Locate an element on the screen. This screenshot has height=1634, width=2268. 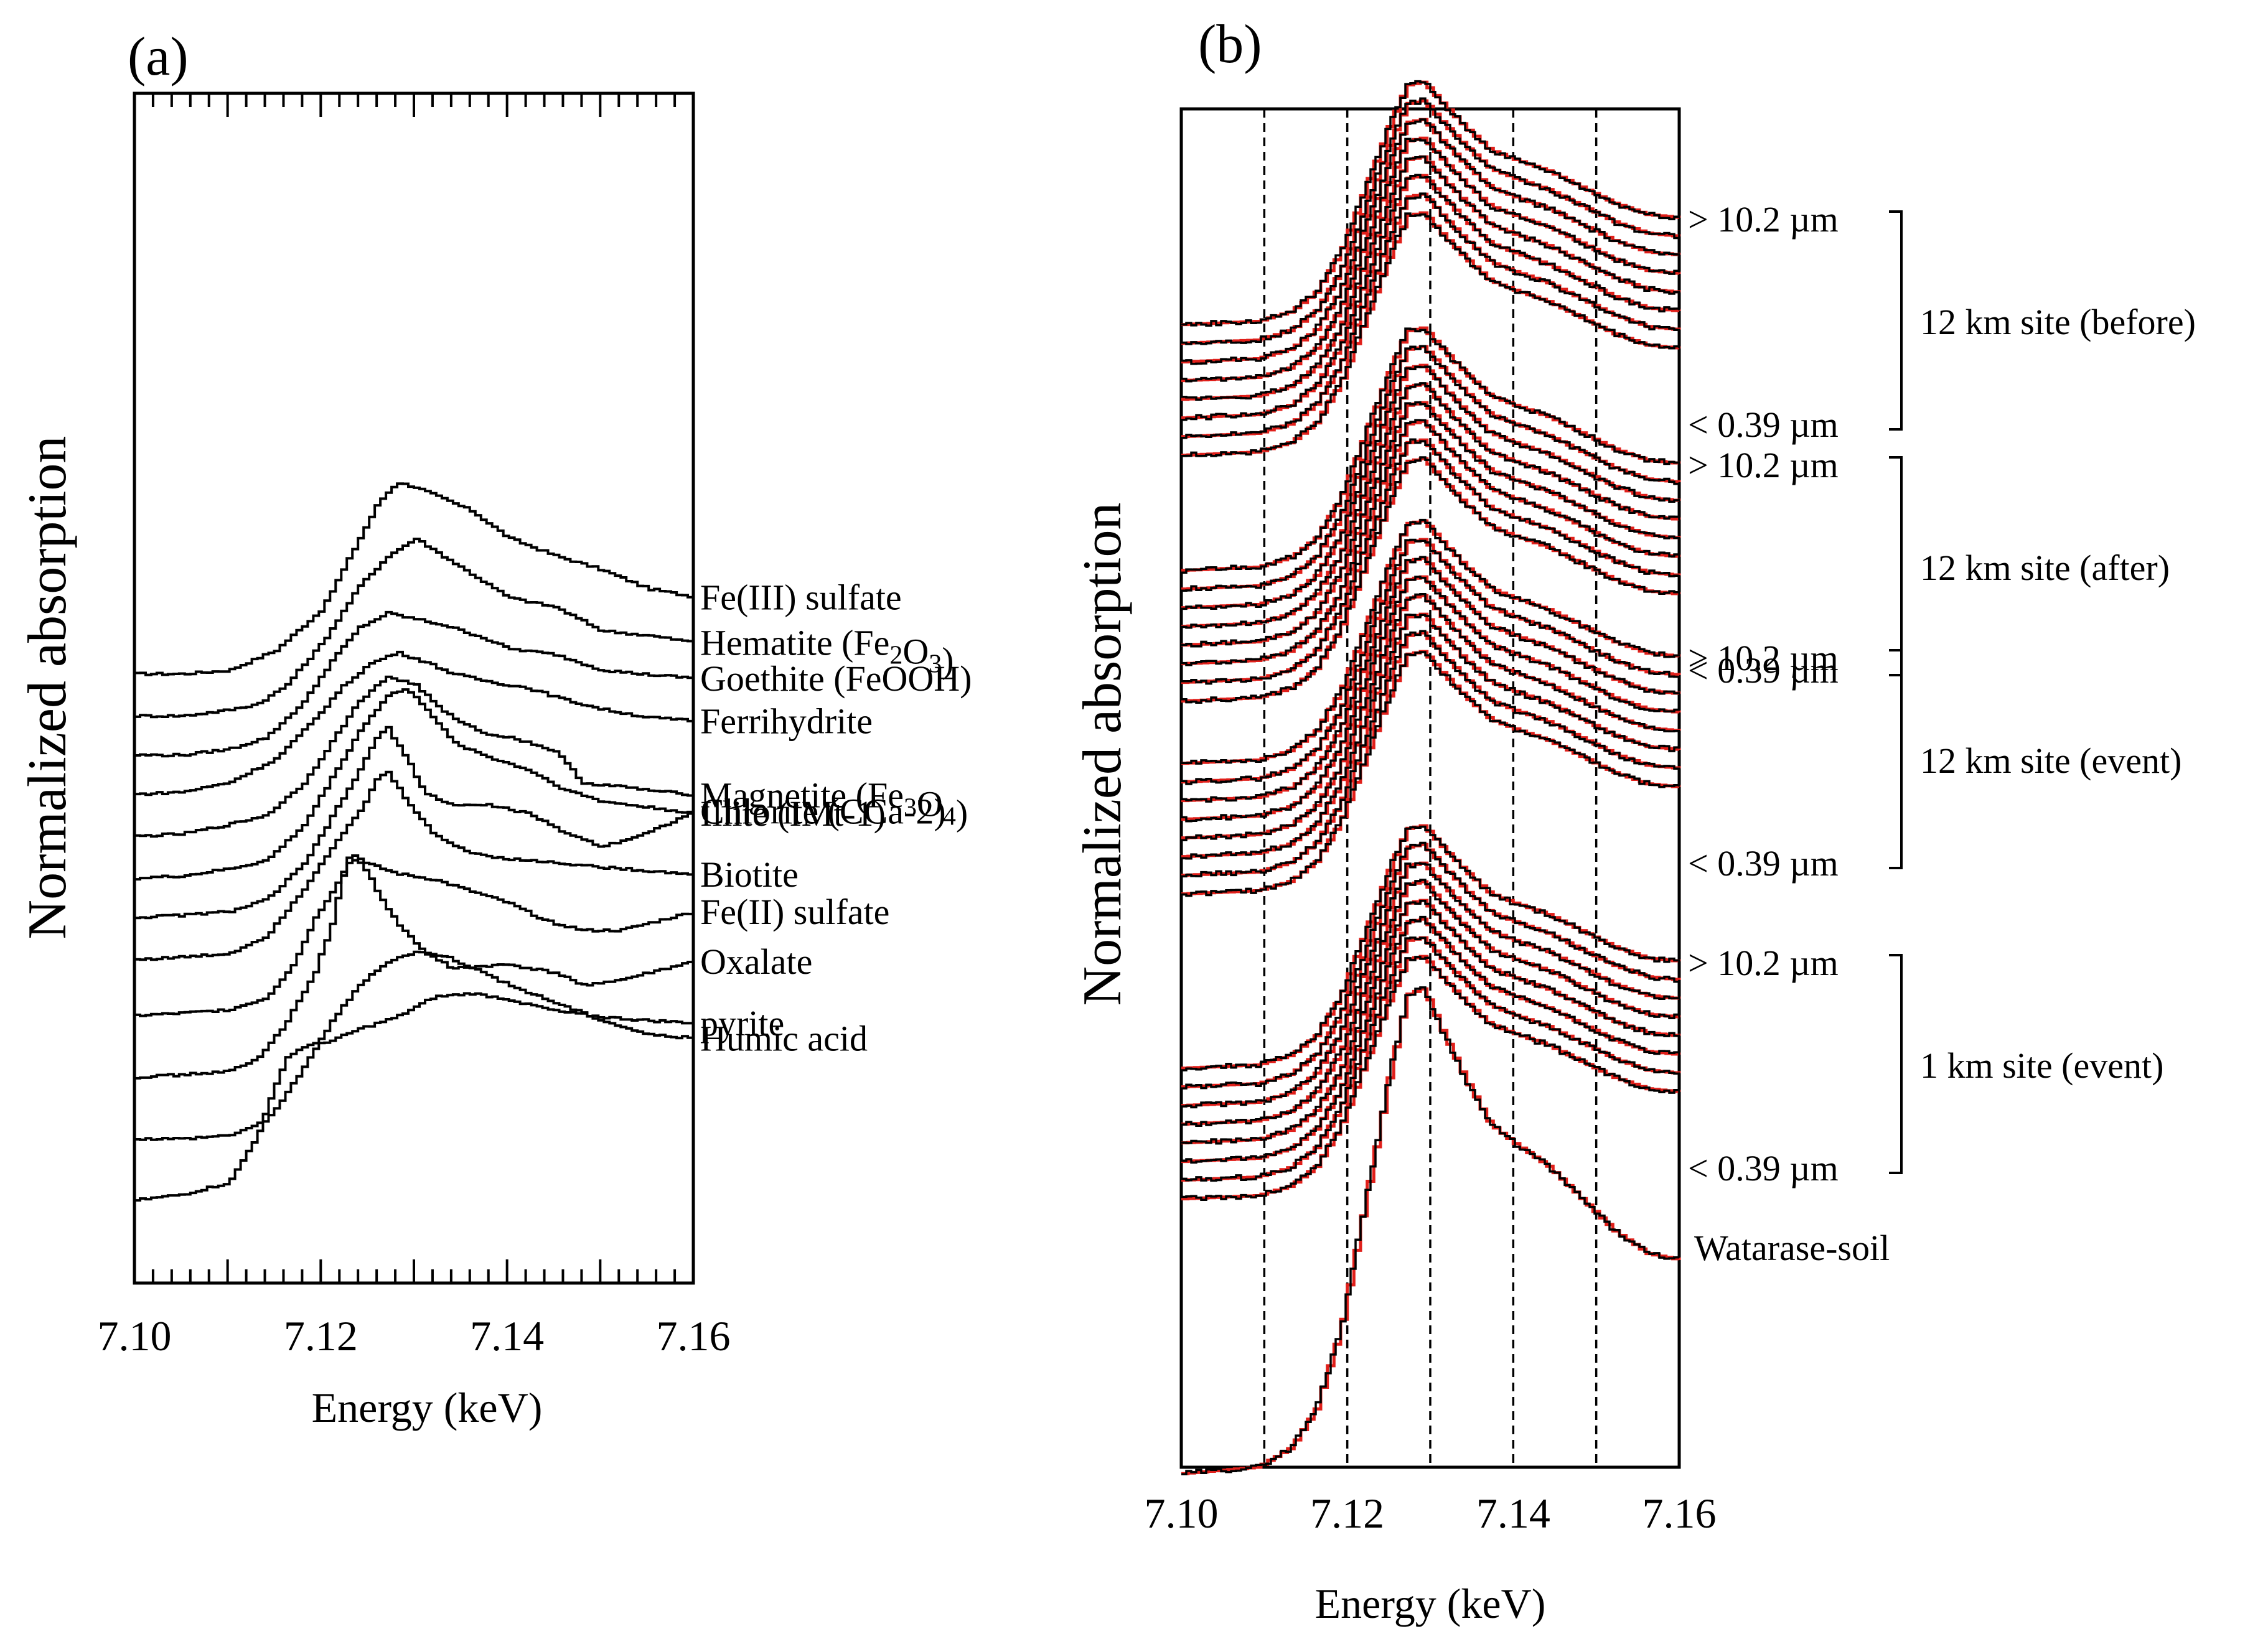
series-label: pyrite is located at coordinates (742, 1023).